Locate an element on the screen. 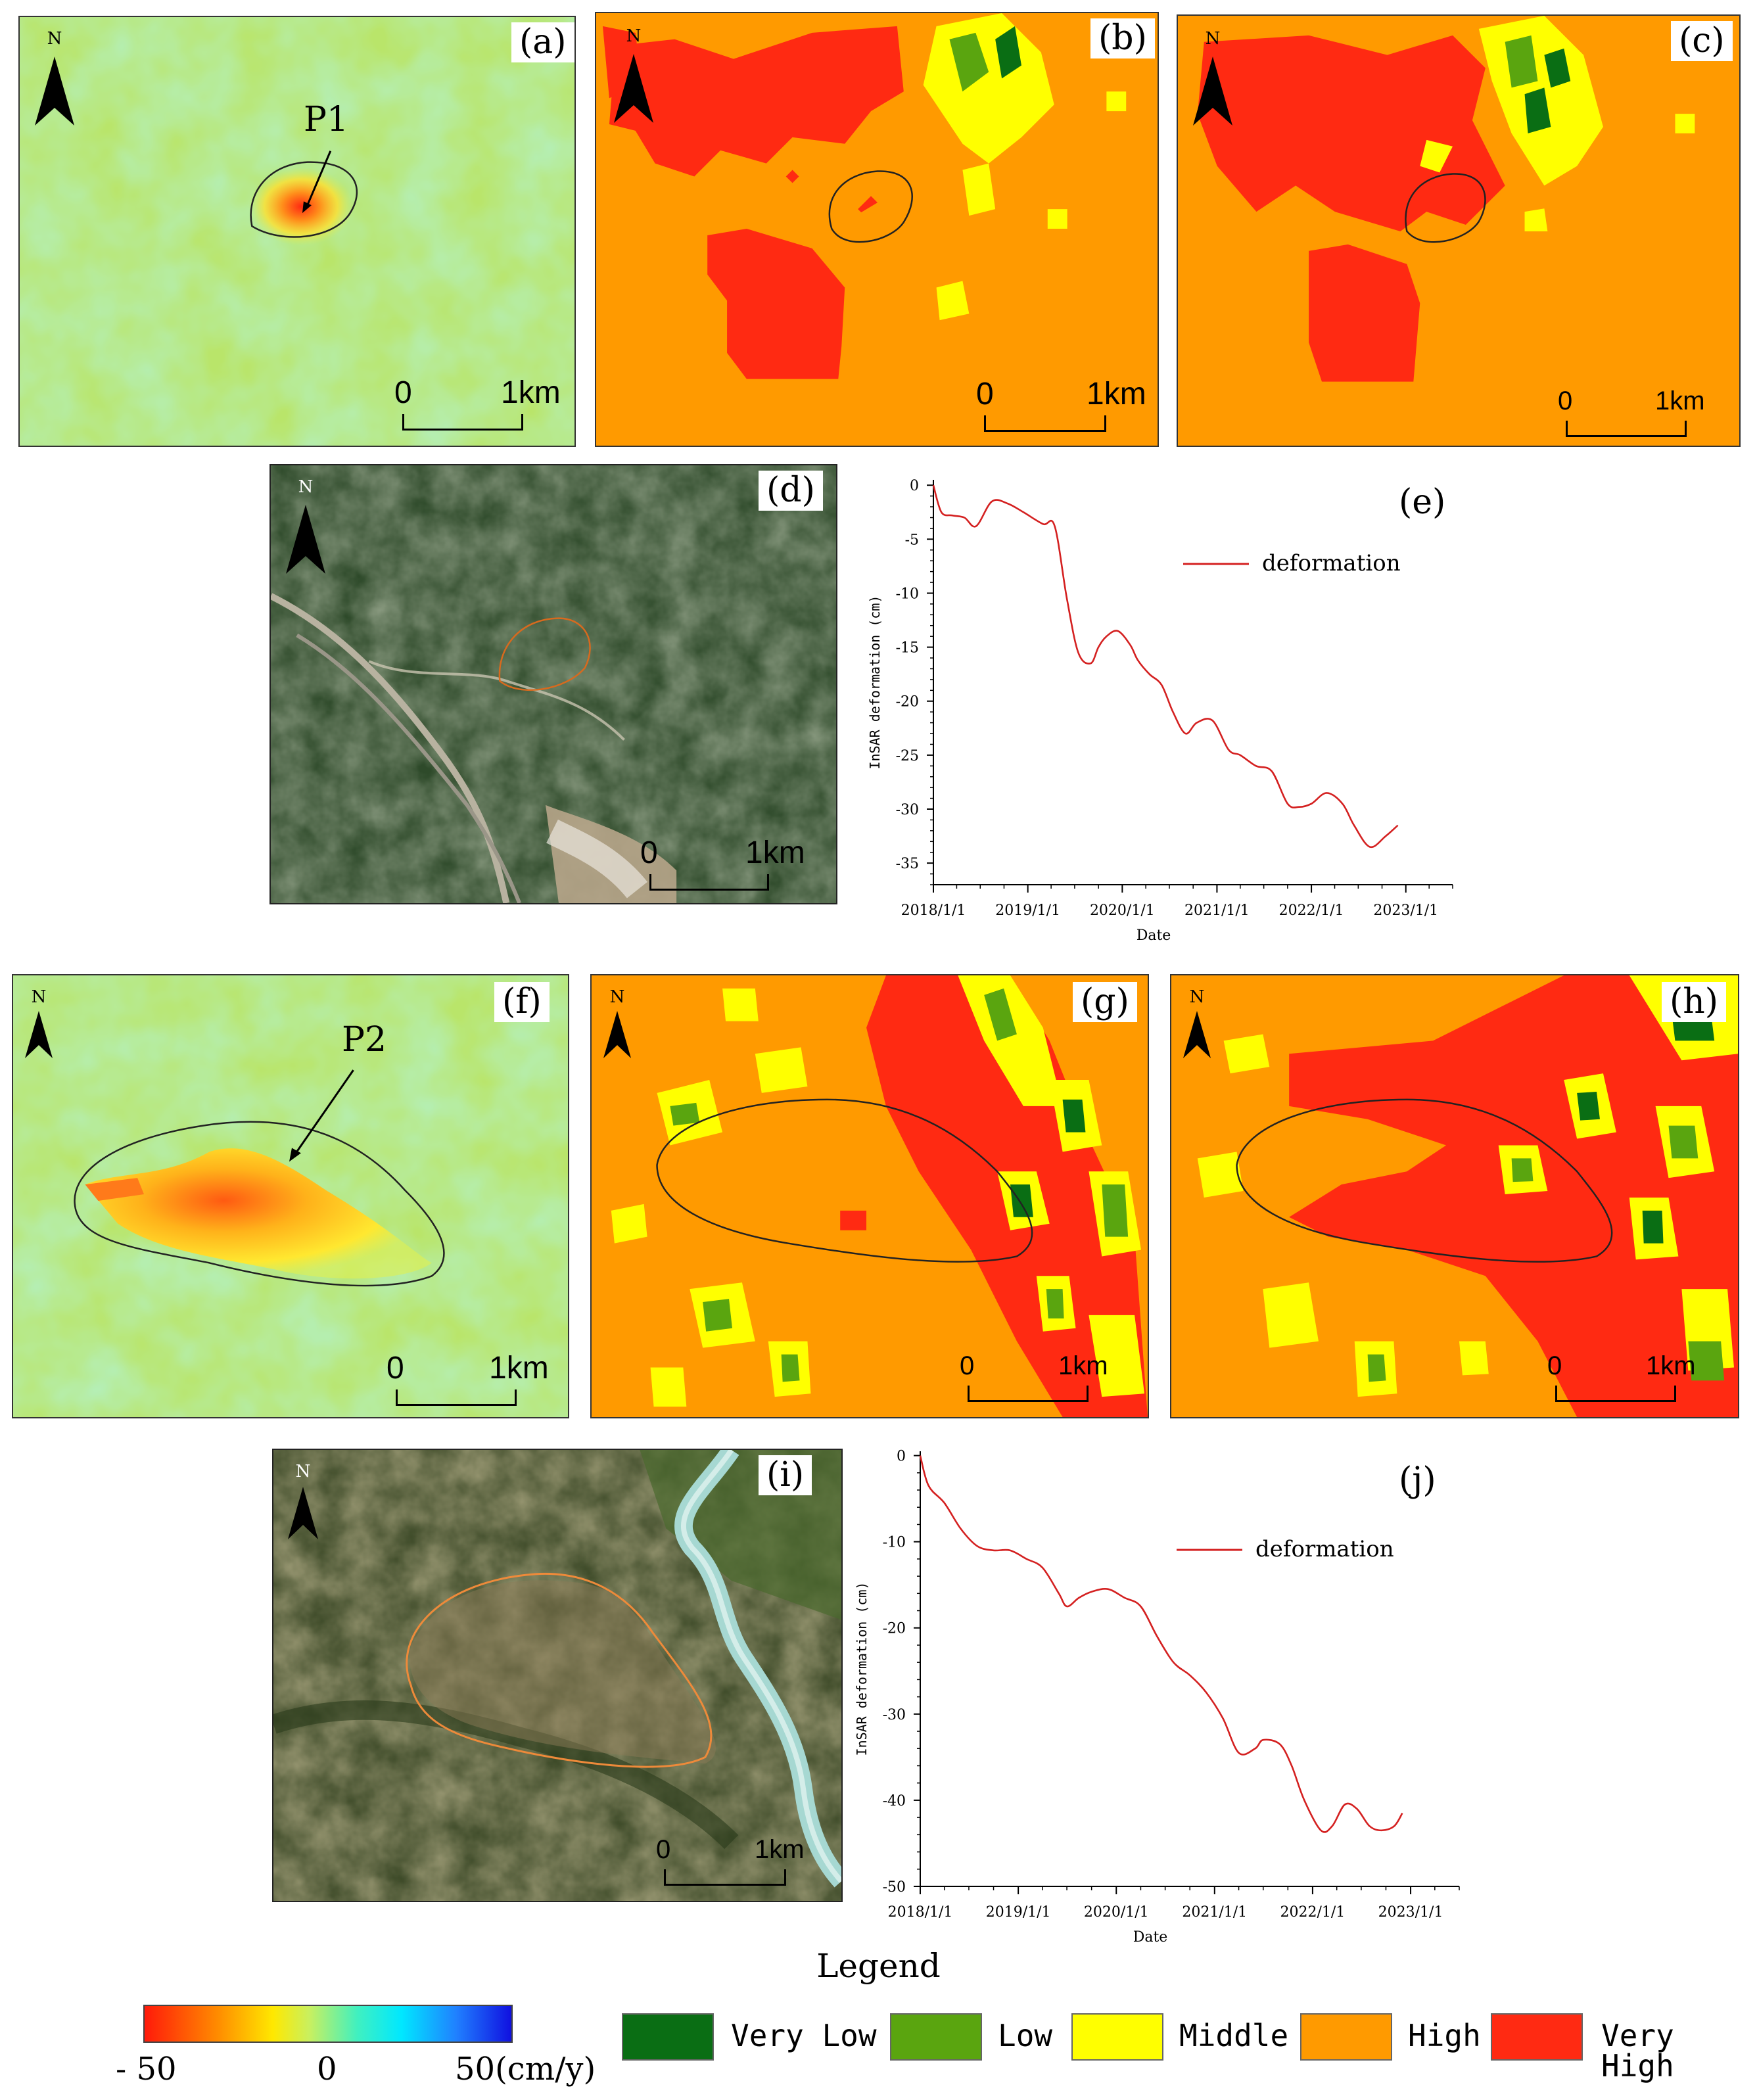  colorbar-max-label: 50(cm/y) is located at coordinates (525, 2069).